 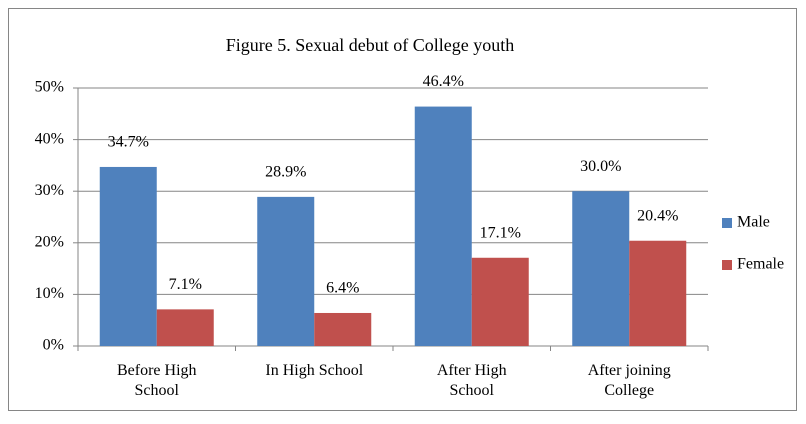 What do you see at coordinates (314, 370) in the screenshot?
I see `x-tick-label: In High School` at bounding box center [314, 370].